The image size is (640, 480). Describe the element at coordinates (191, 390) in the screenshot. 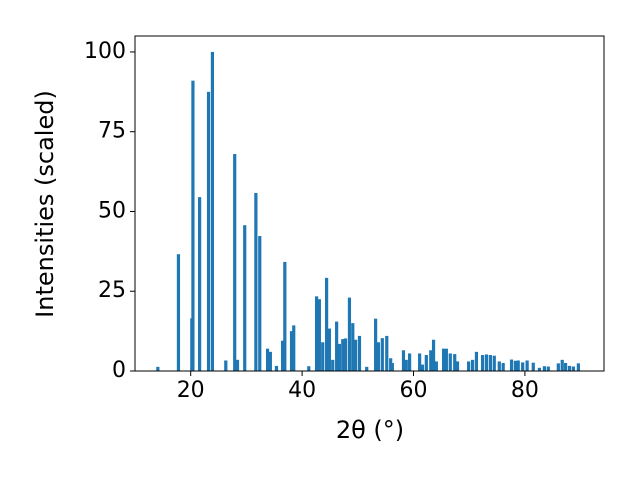

I see `x-tick-label: 20` at that location.